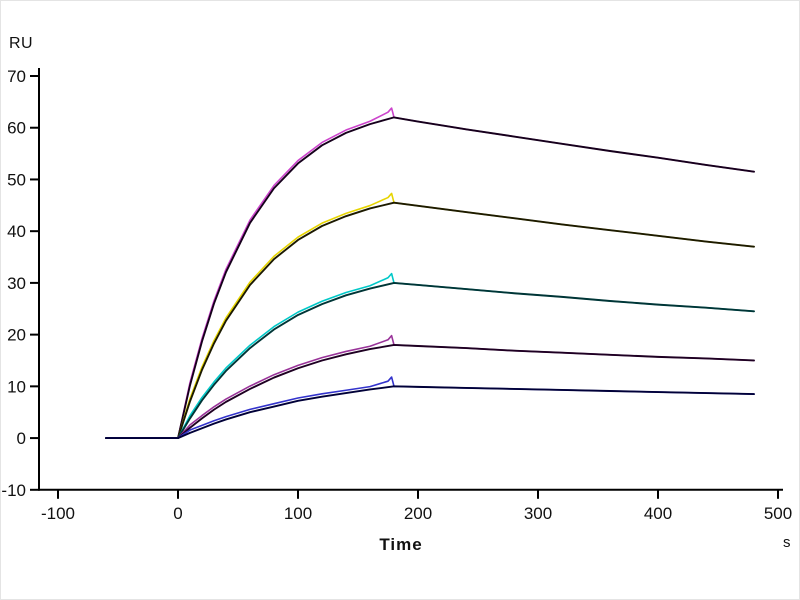  I want to click on svg-text: 100, so click(298, 513).